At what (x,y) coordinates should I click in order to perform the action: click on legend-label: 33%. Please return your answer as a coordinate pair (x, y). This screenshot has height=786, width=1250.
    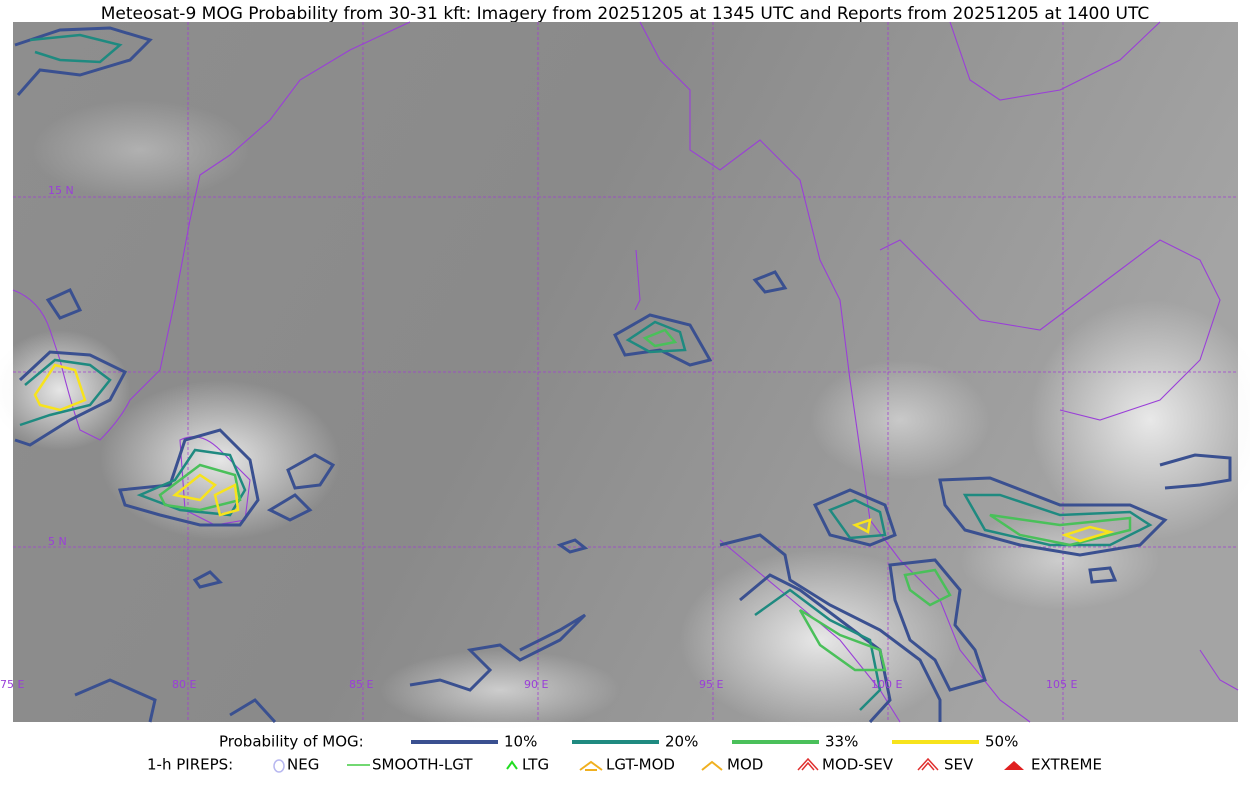
    Looking at the image, I should click on (841, 742).